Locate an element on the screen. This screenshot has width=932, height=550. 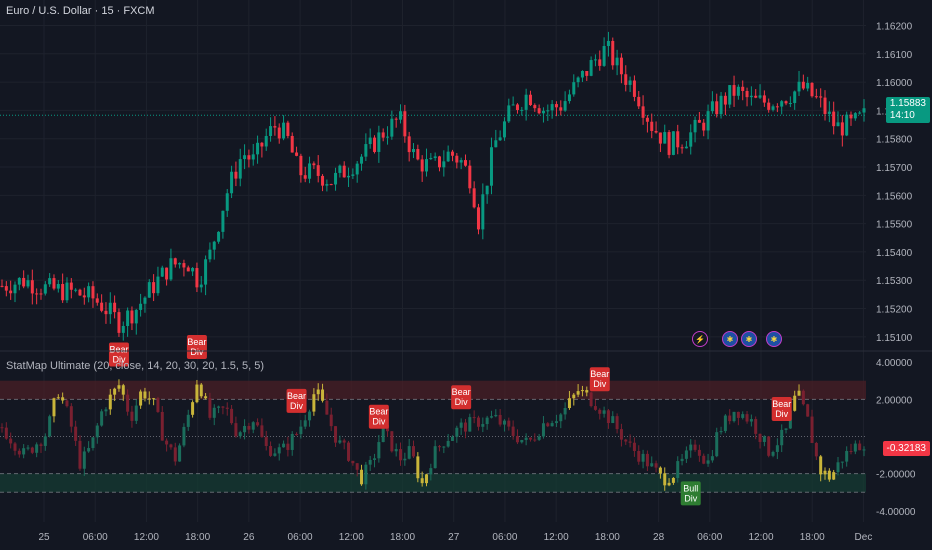
indicator-axis: 4.00000 2.00000 -2.00000 -4.00000 is located at coordinates (896, 438).